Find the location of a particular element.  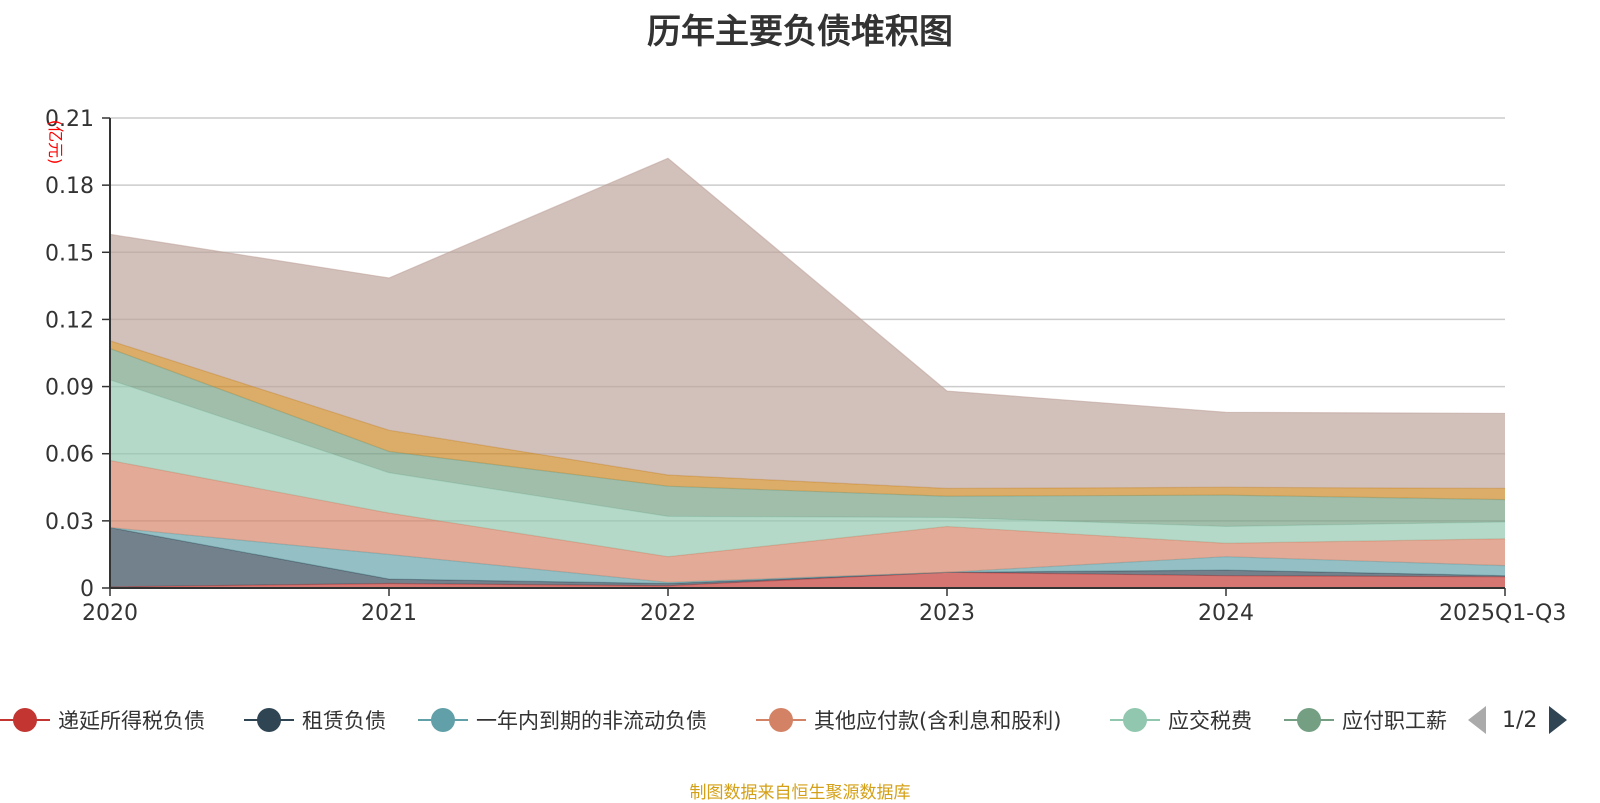

legend-label: 一年内到期的非流动负债 is located at coordinates (591, 721).